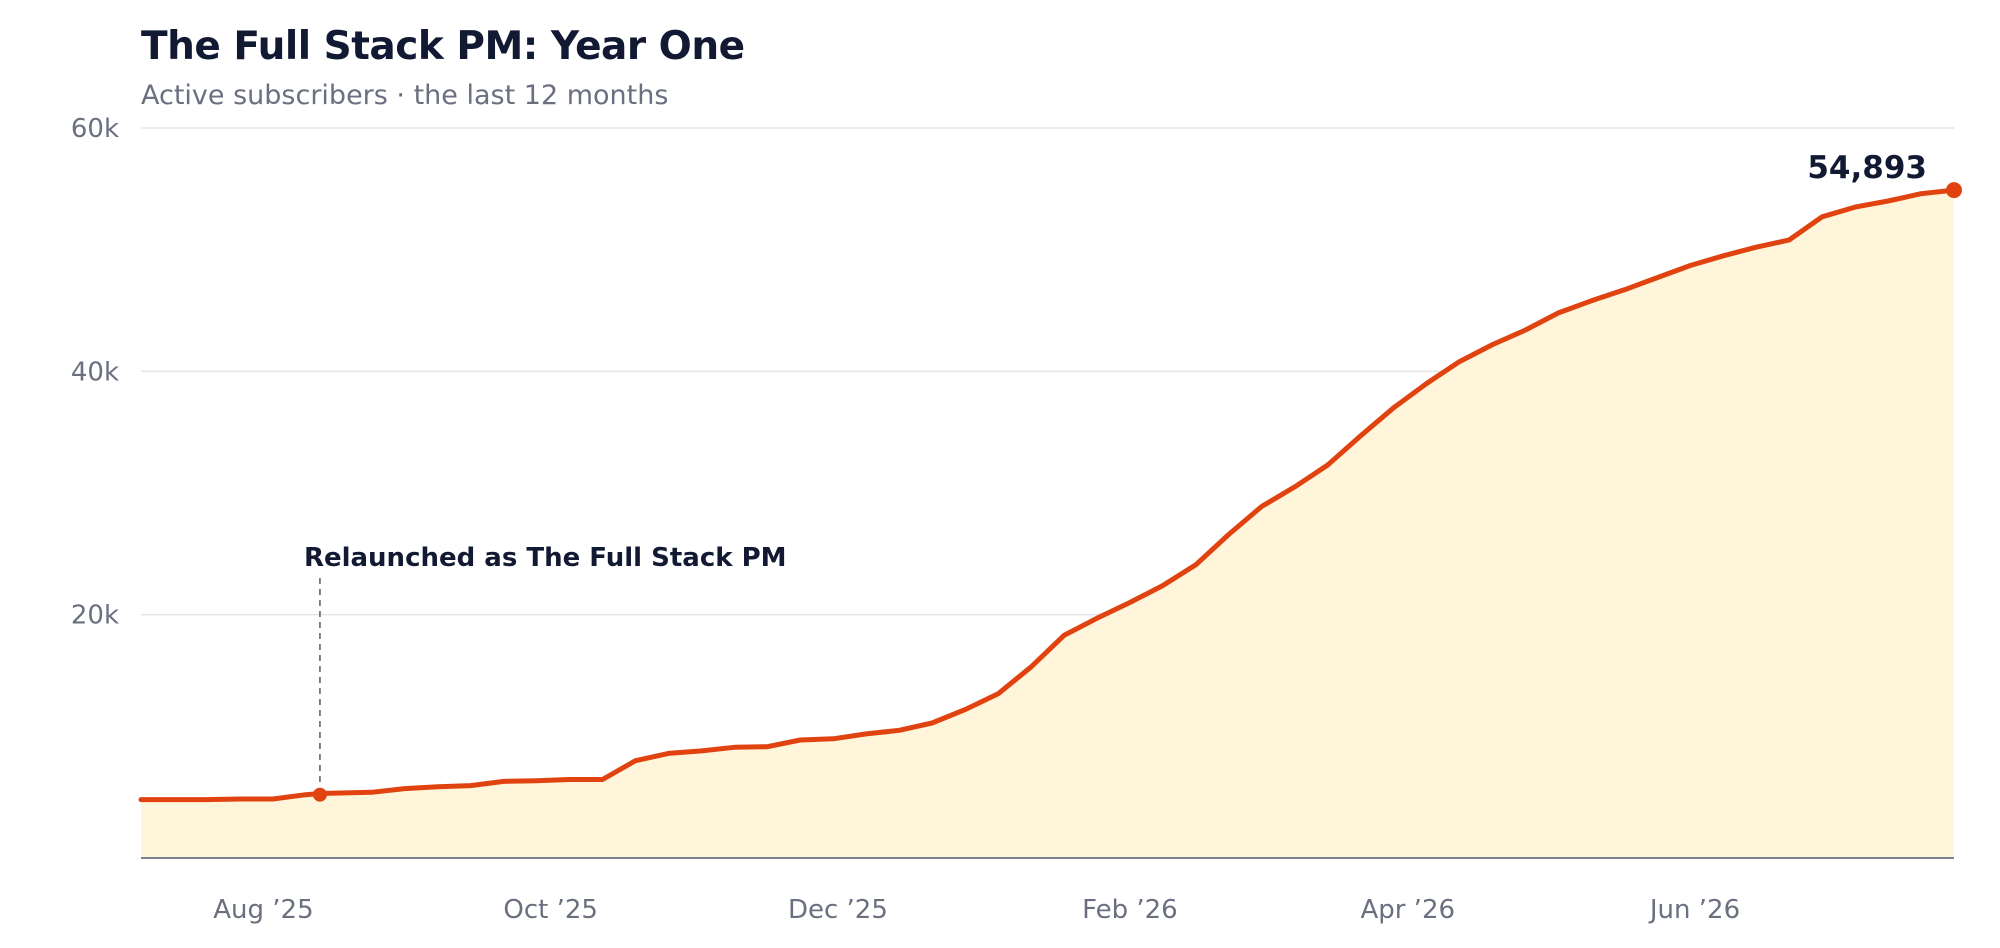 The height and width of the screenshot is (948, 2000). Describe the element at coordinates (545, 672) in the screenshot. I see `relaunch-annotation: Relaunched as The Full Stack PM` at that location.